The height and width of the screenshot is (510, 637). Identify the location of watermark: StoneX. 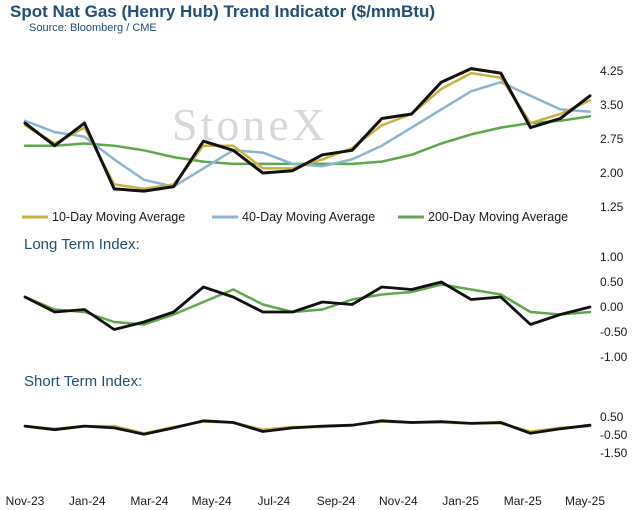
(250, 124).